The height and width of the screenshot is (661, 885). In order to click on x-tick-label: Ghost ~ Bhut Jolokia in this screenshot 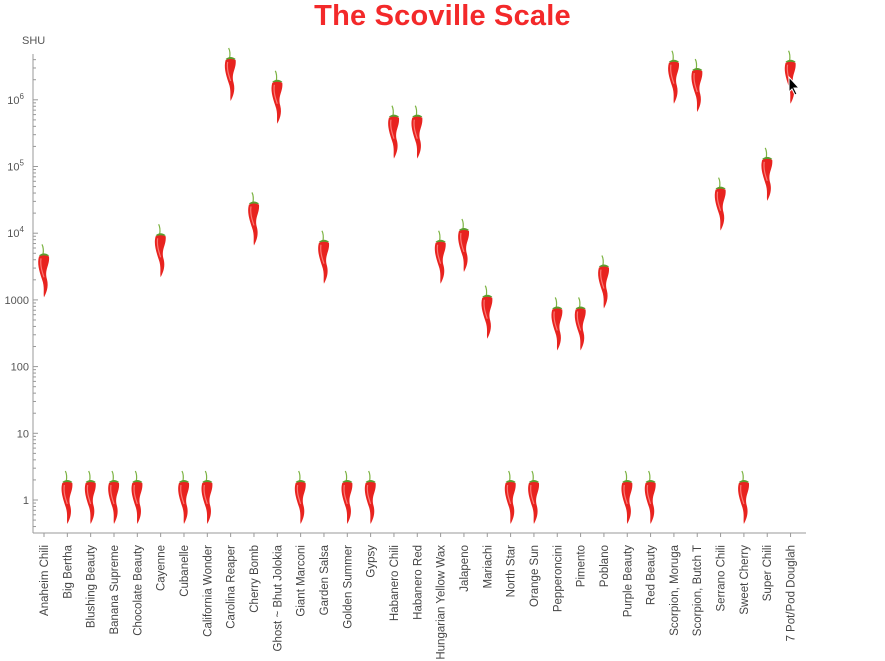, I will do `click(278, 597)`.